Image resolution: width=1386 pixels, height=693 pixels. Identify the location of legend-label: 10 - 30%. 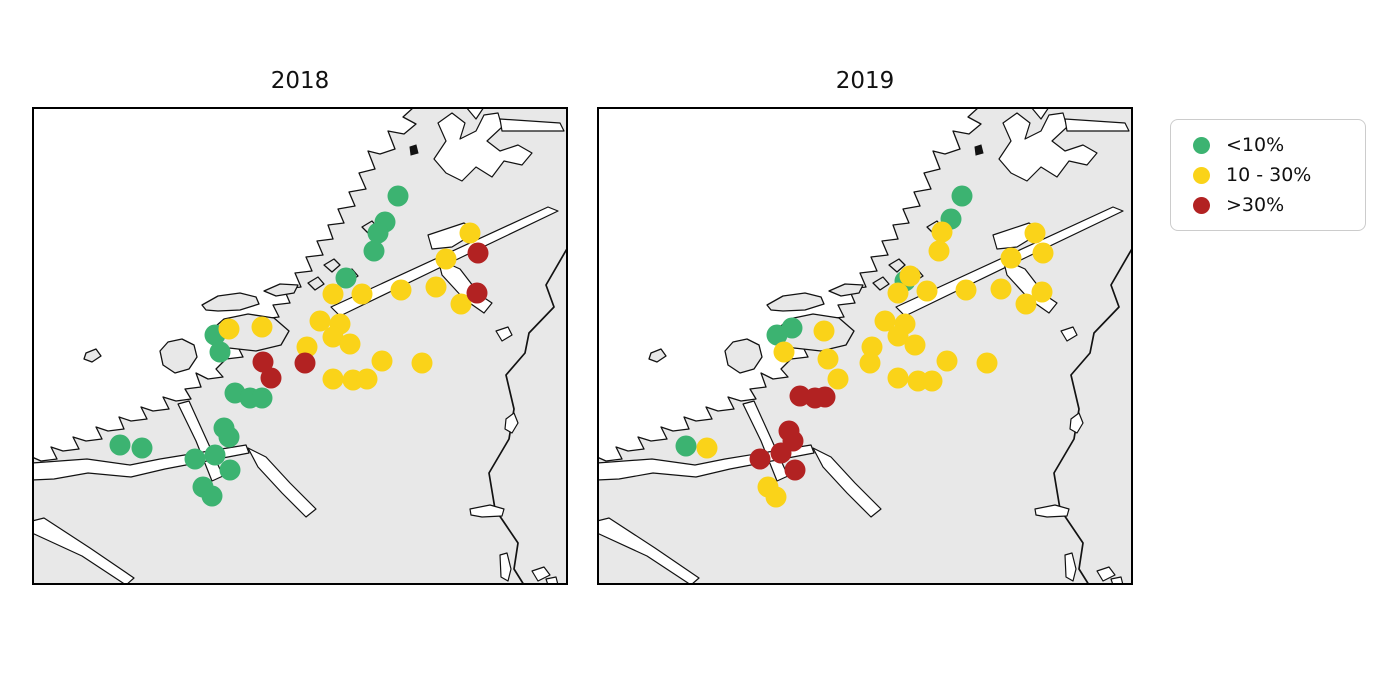
(1269, 175).